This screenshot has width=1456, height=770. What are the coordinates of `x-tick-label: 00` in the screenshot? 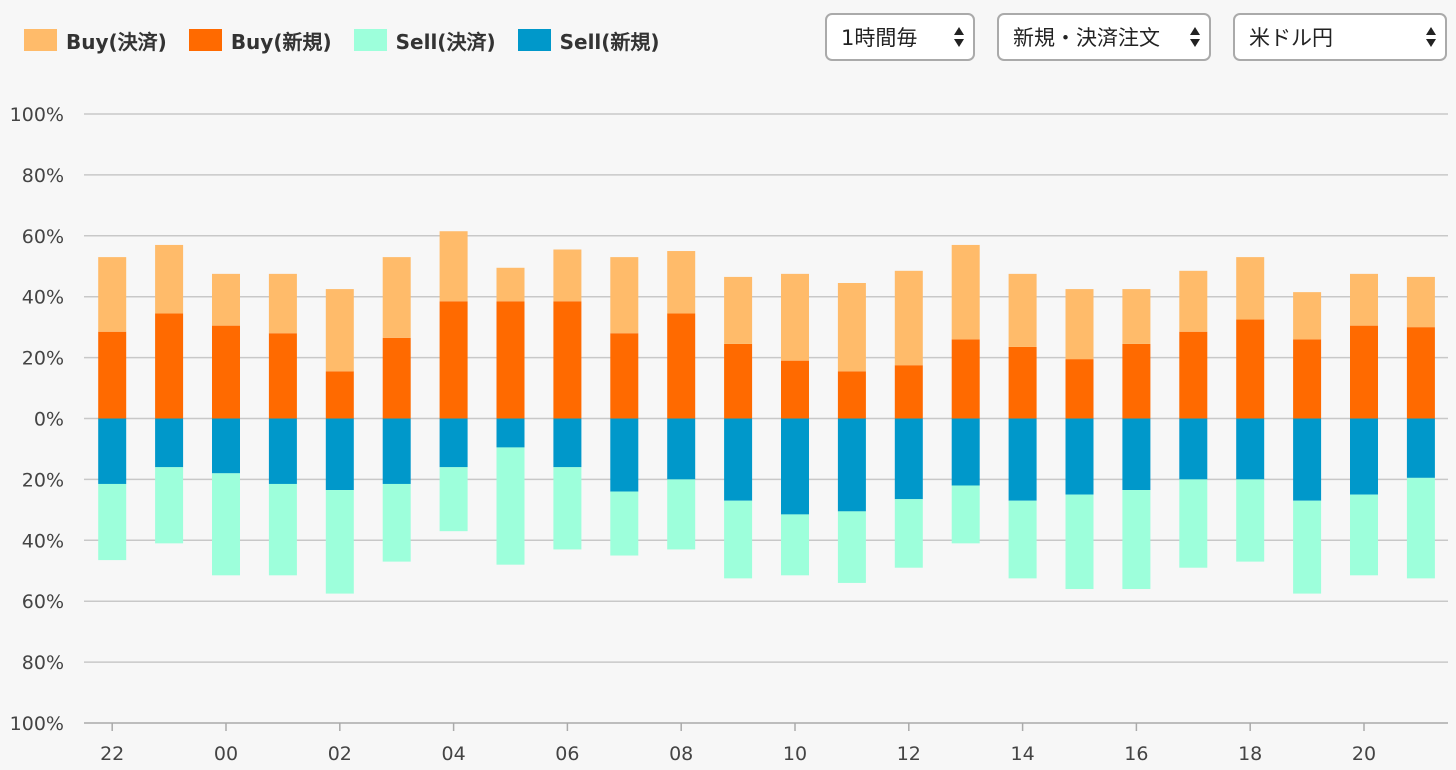 It's located at (226, 754).